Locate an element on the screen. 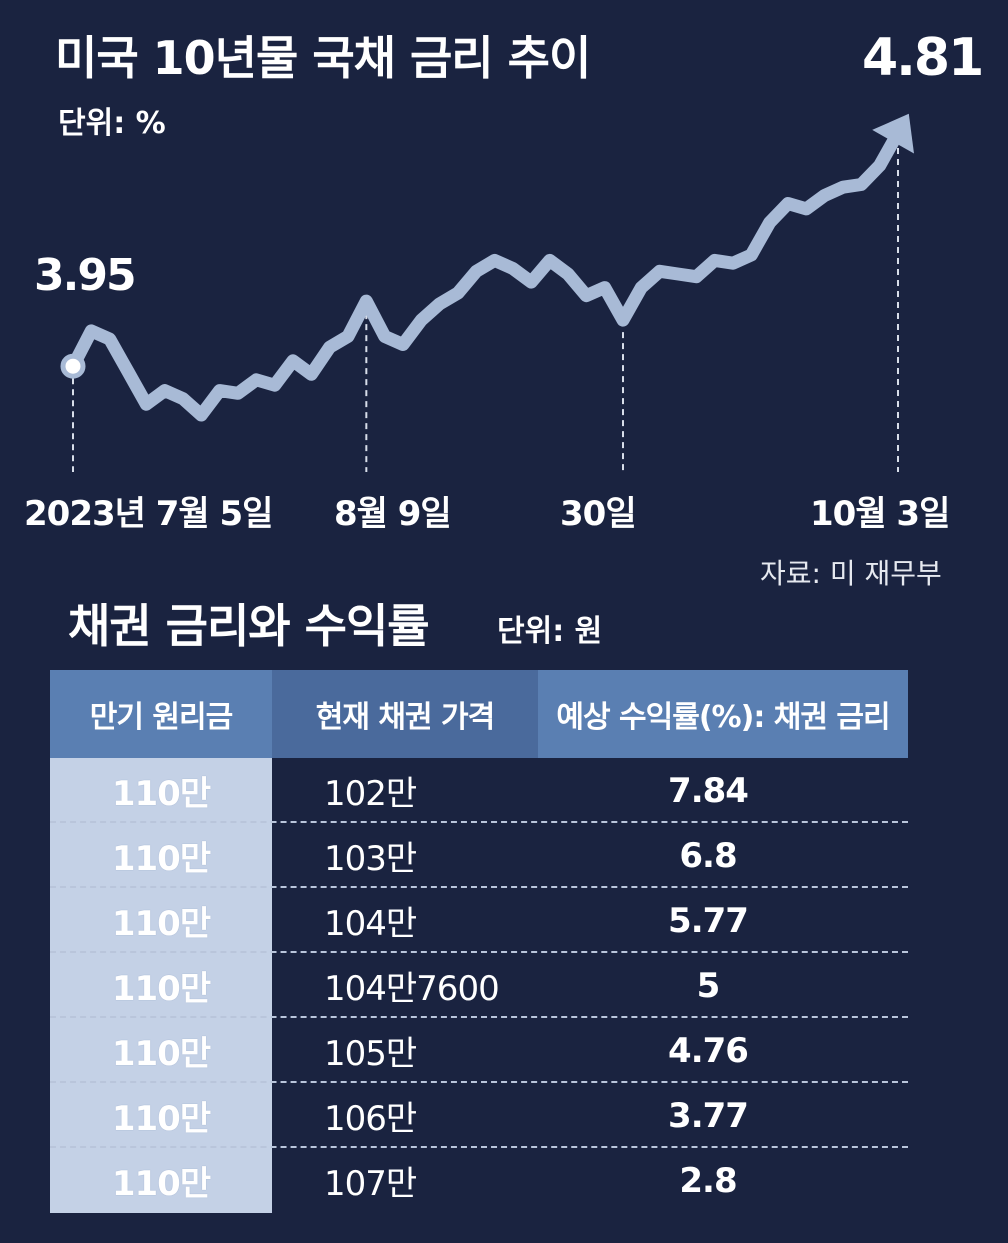 This screenshot has height=1243, width=1008. header-maturity-amount: 만기 원리금 is located at coordinates (161, 714).